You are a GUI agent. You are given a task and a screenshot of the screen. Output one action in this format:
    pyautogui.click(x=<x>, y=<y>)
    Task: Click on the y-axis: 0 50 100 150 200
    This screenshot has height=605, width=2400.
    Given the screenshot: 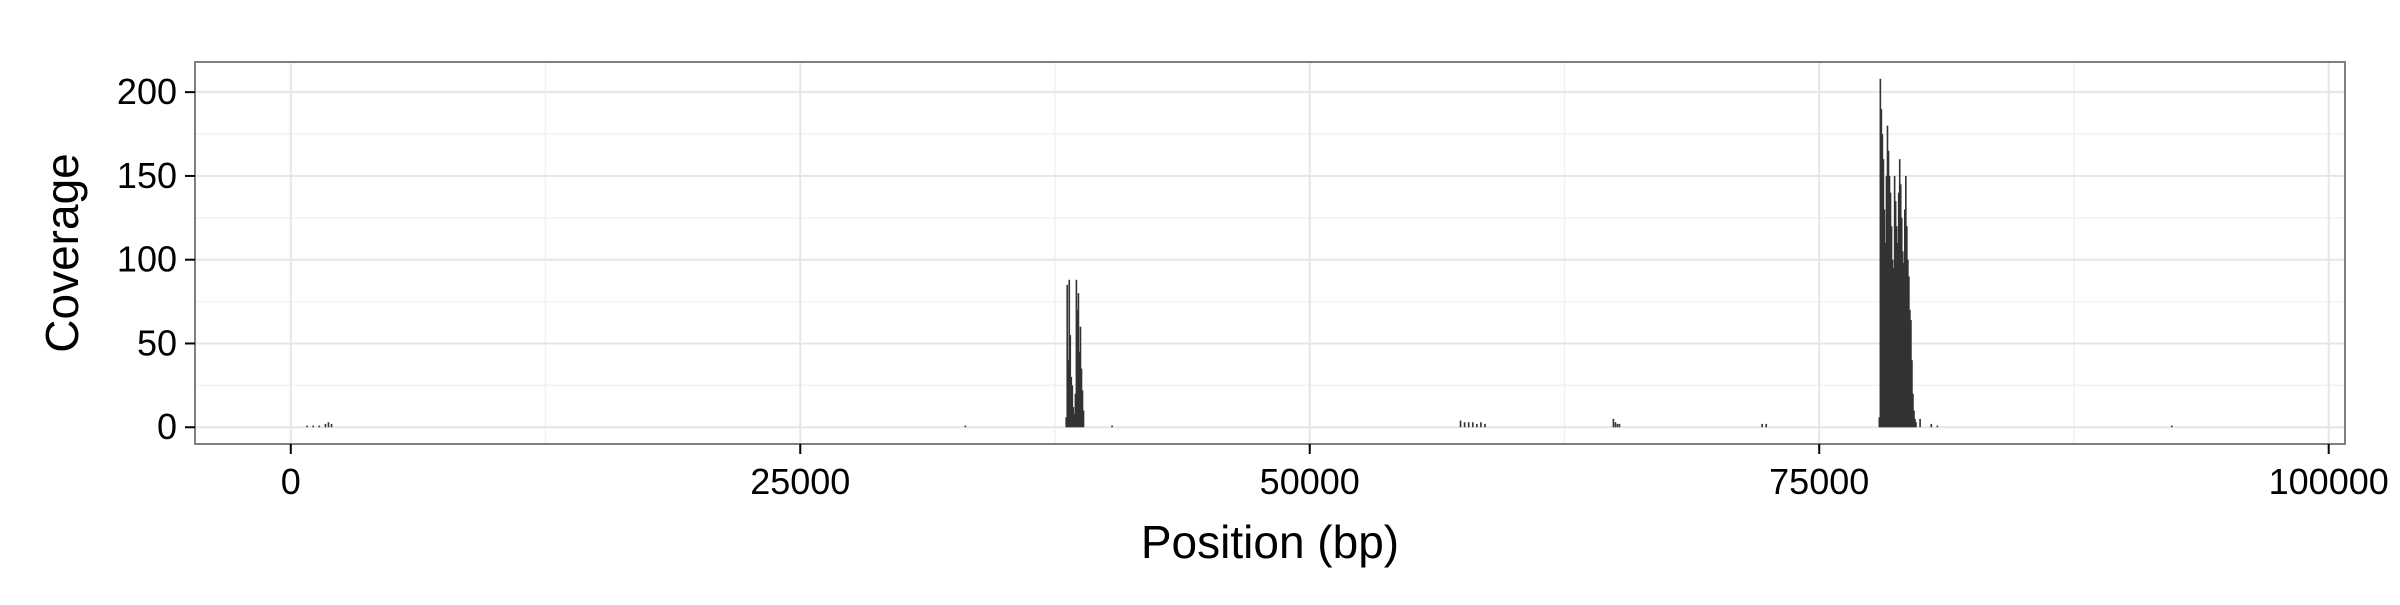 What is the action you would take?
    pyautogui.click(x=156, y=259)
    